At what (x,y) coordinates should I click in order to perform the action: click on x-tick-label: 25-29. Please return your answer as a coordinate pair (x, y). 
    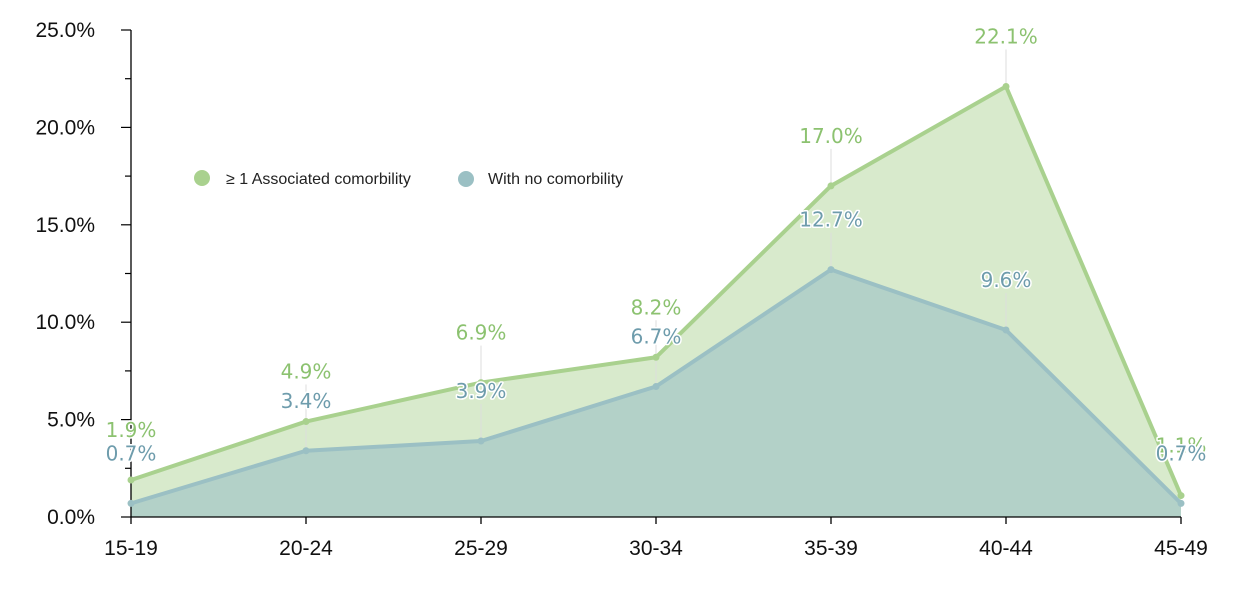
    Looking at the image, I should click on (481, 548).